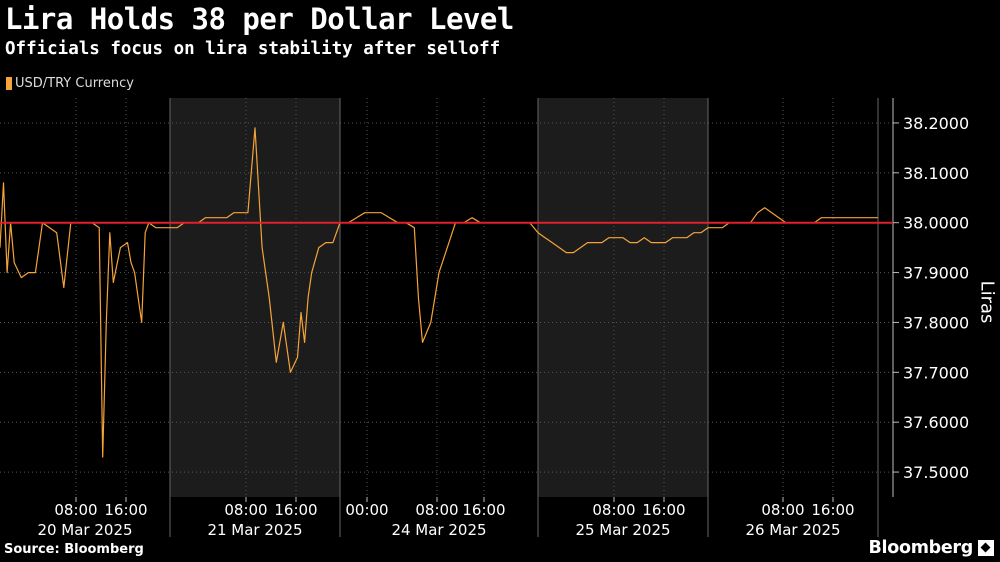  What do you see at coordinates (622, 530) in the screenshot?
I see `x-day-label: 25 Mar 2025` at bounding box center [622, 530].